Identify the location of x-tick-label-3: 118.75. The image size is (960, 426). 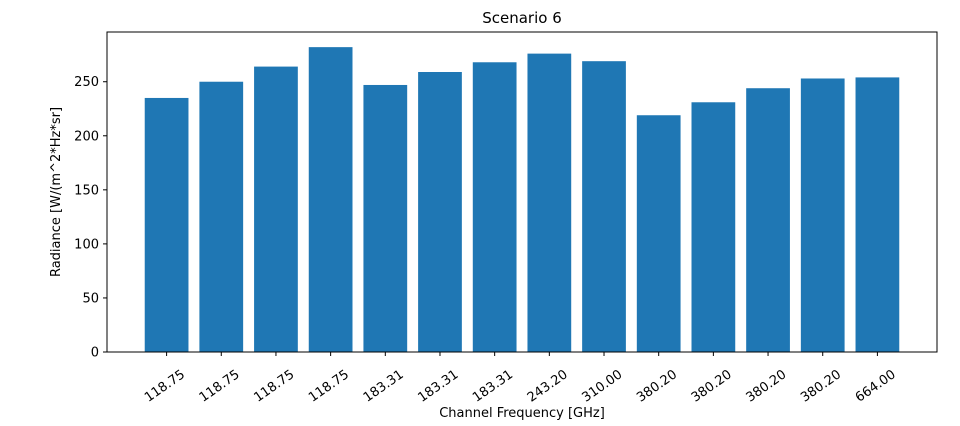
(329, 386).